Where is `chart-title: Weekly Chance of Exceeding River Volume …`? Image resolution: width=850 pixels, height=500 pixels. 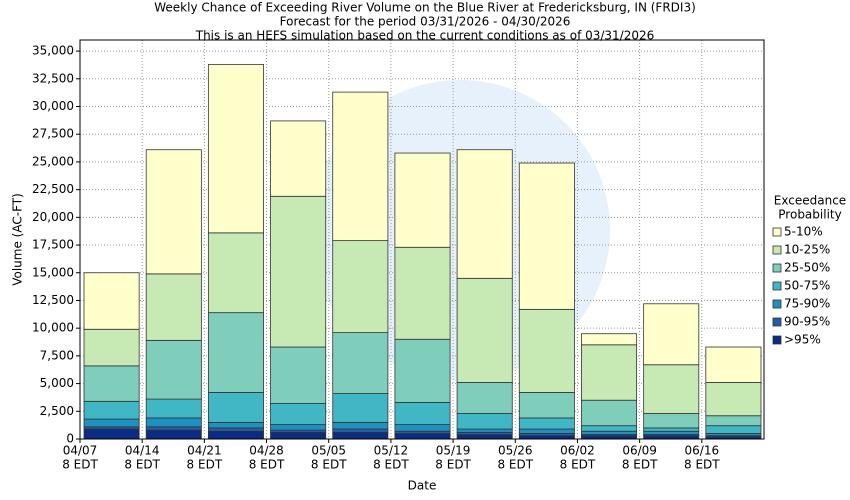
chart-title: Weekly Chance of Exceeding River Volume … is located at coordinates (425, 8).